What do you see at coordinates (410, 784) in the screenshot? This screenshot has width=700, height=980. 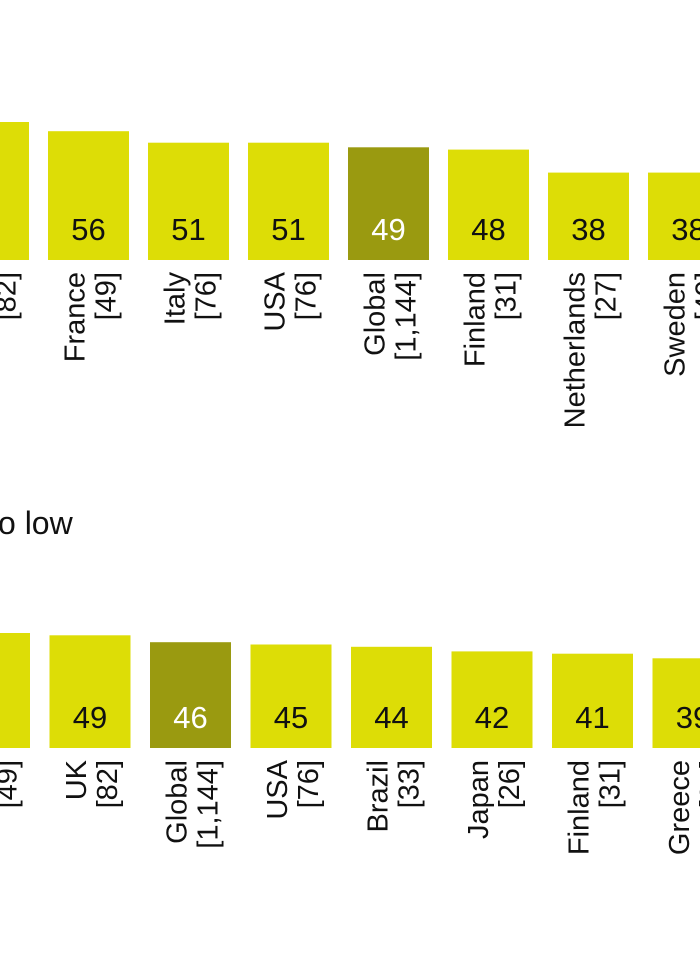 I see `sample-size: [33]` at bounding box center [410, 784].